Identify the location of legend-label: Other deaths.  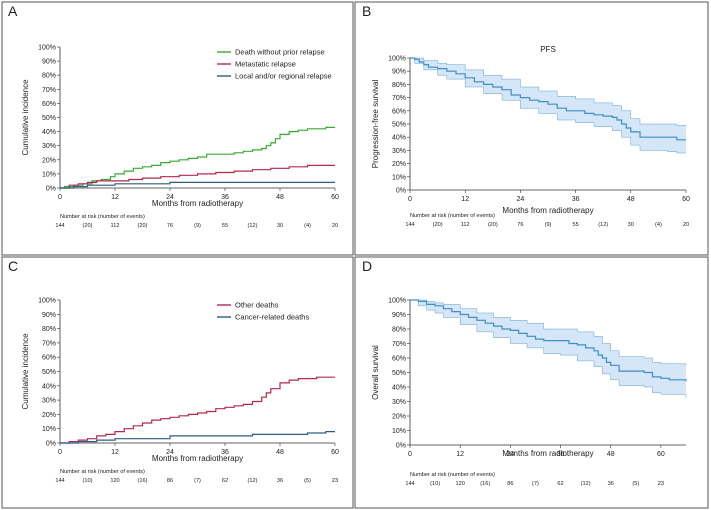
(257, 305).